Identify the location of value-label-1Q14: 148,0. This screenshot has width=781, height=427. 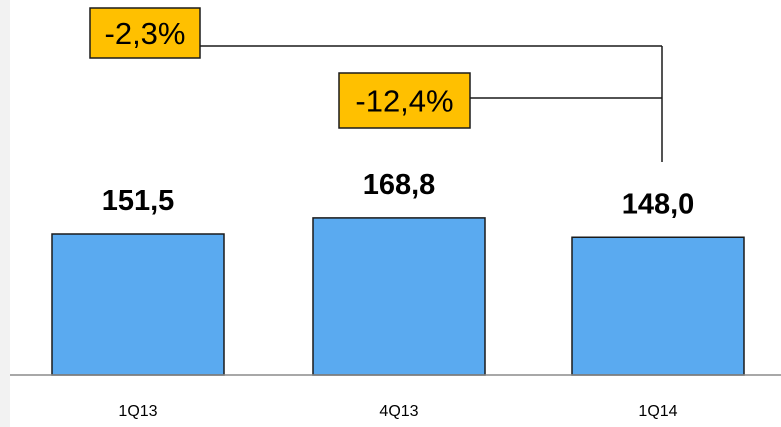
(658, 204).